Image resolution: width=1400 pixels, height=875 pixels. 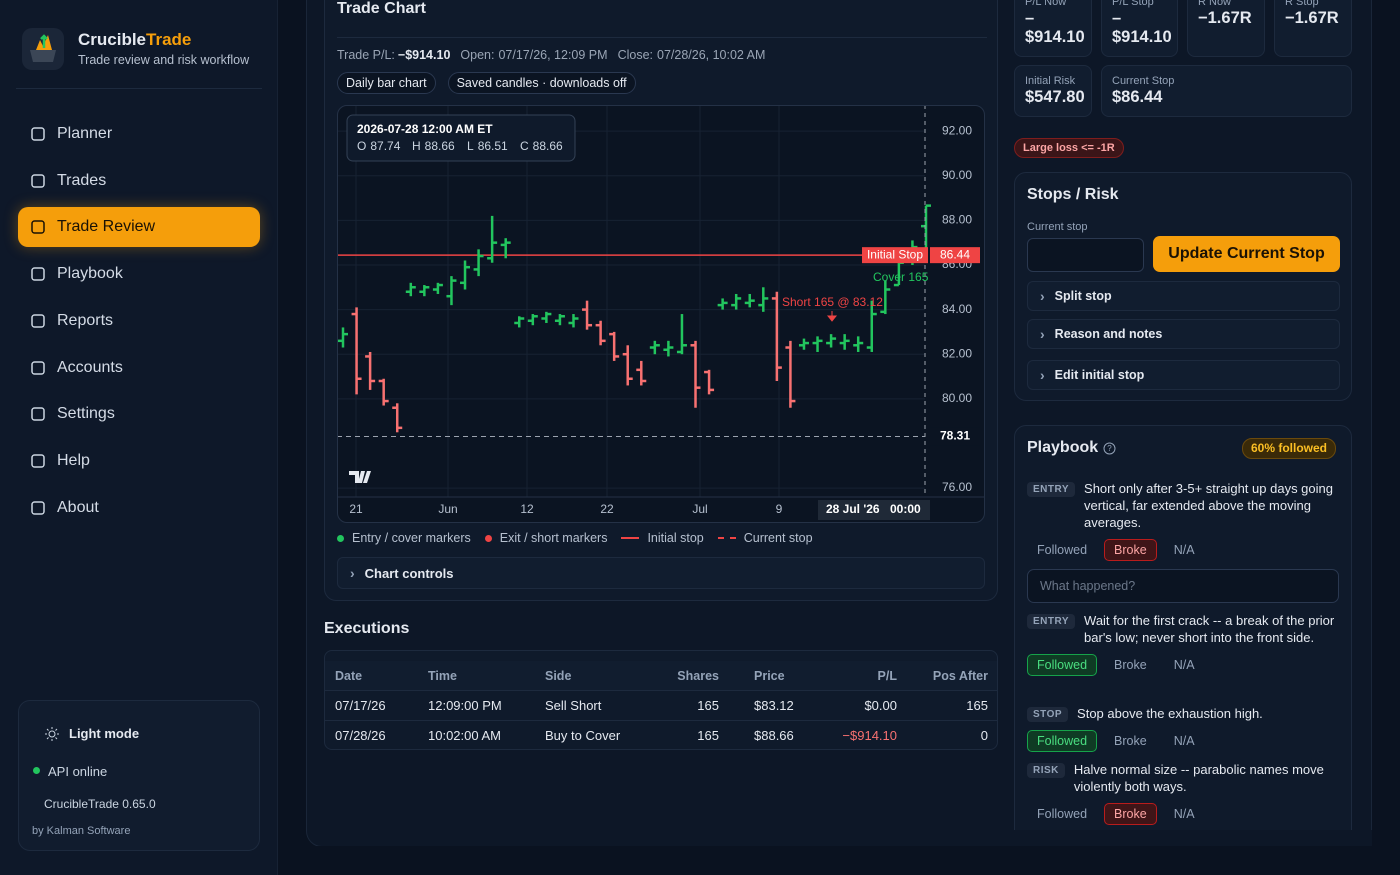 What do you see at coordinates (533, 55) in the screenshot?
I see `summary-item: Open: 07/17/26, 12:09 PM` at bounding box center [533, 55].